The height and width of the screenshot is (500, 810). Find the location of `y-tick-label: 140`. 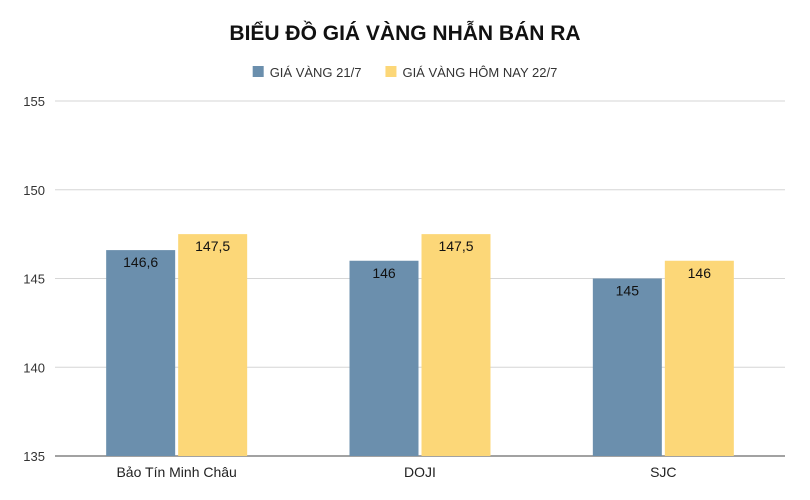

y-tick-label: 140 is located at coordinates (34, 367).